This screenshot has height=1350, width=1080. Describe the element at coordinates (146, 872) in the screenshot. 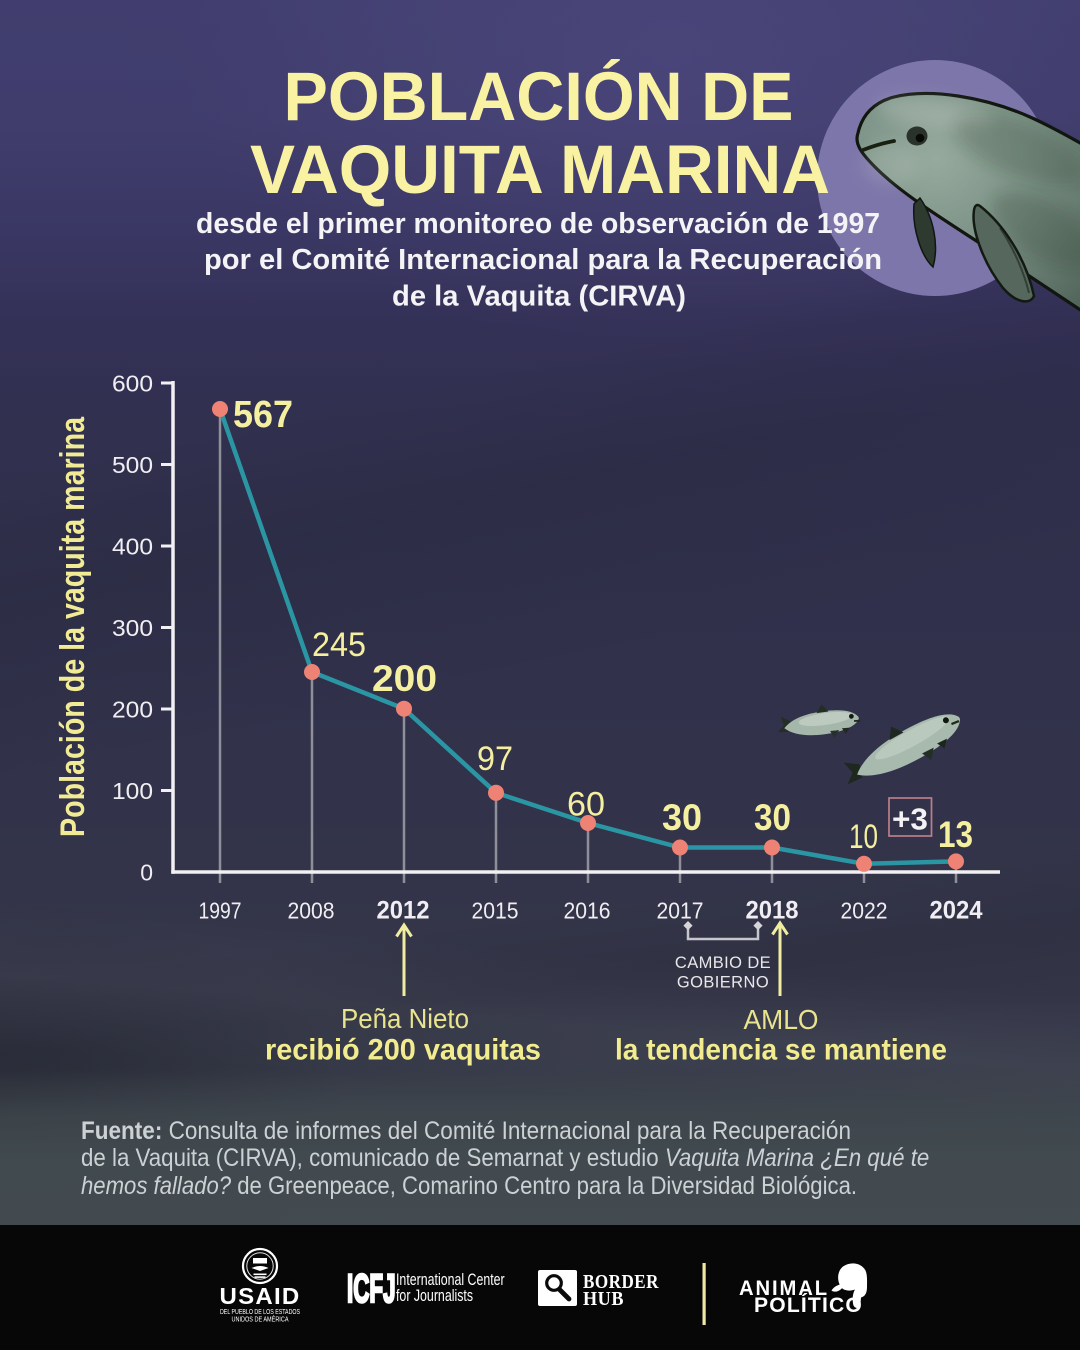

I see `svg-text: 0` at that location.